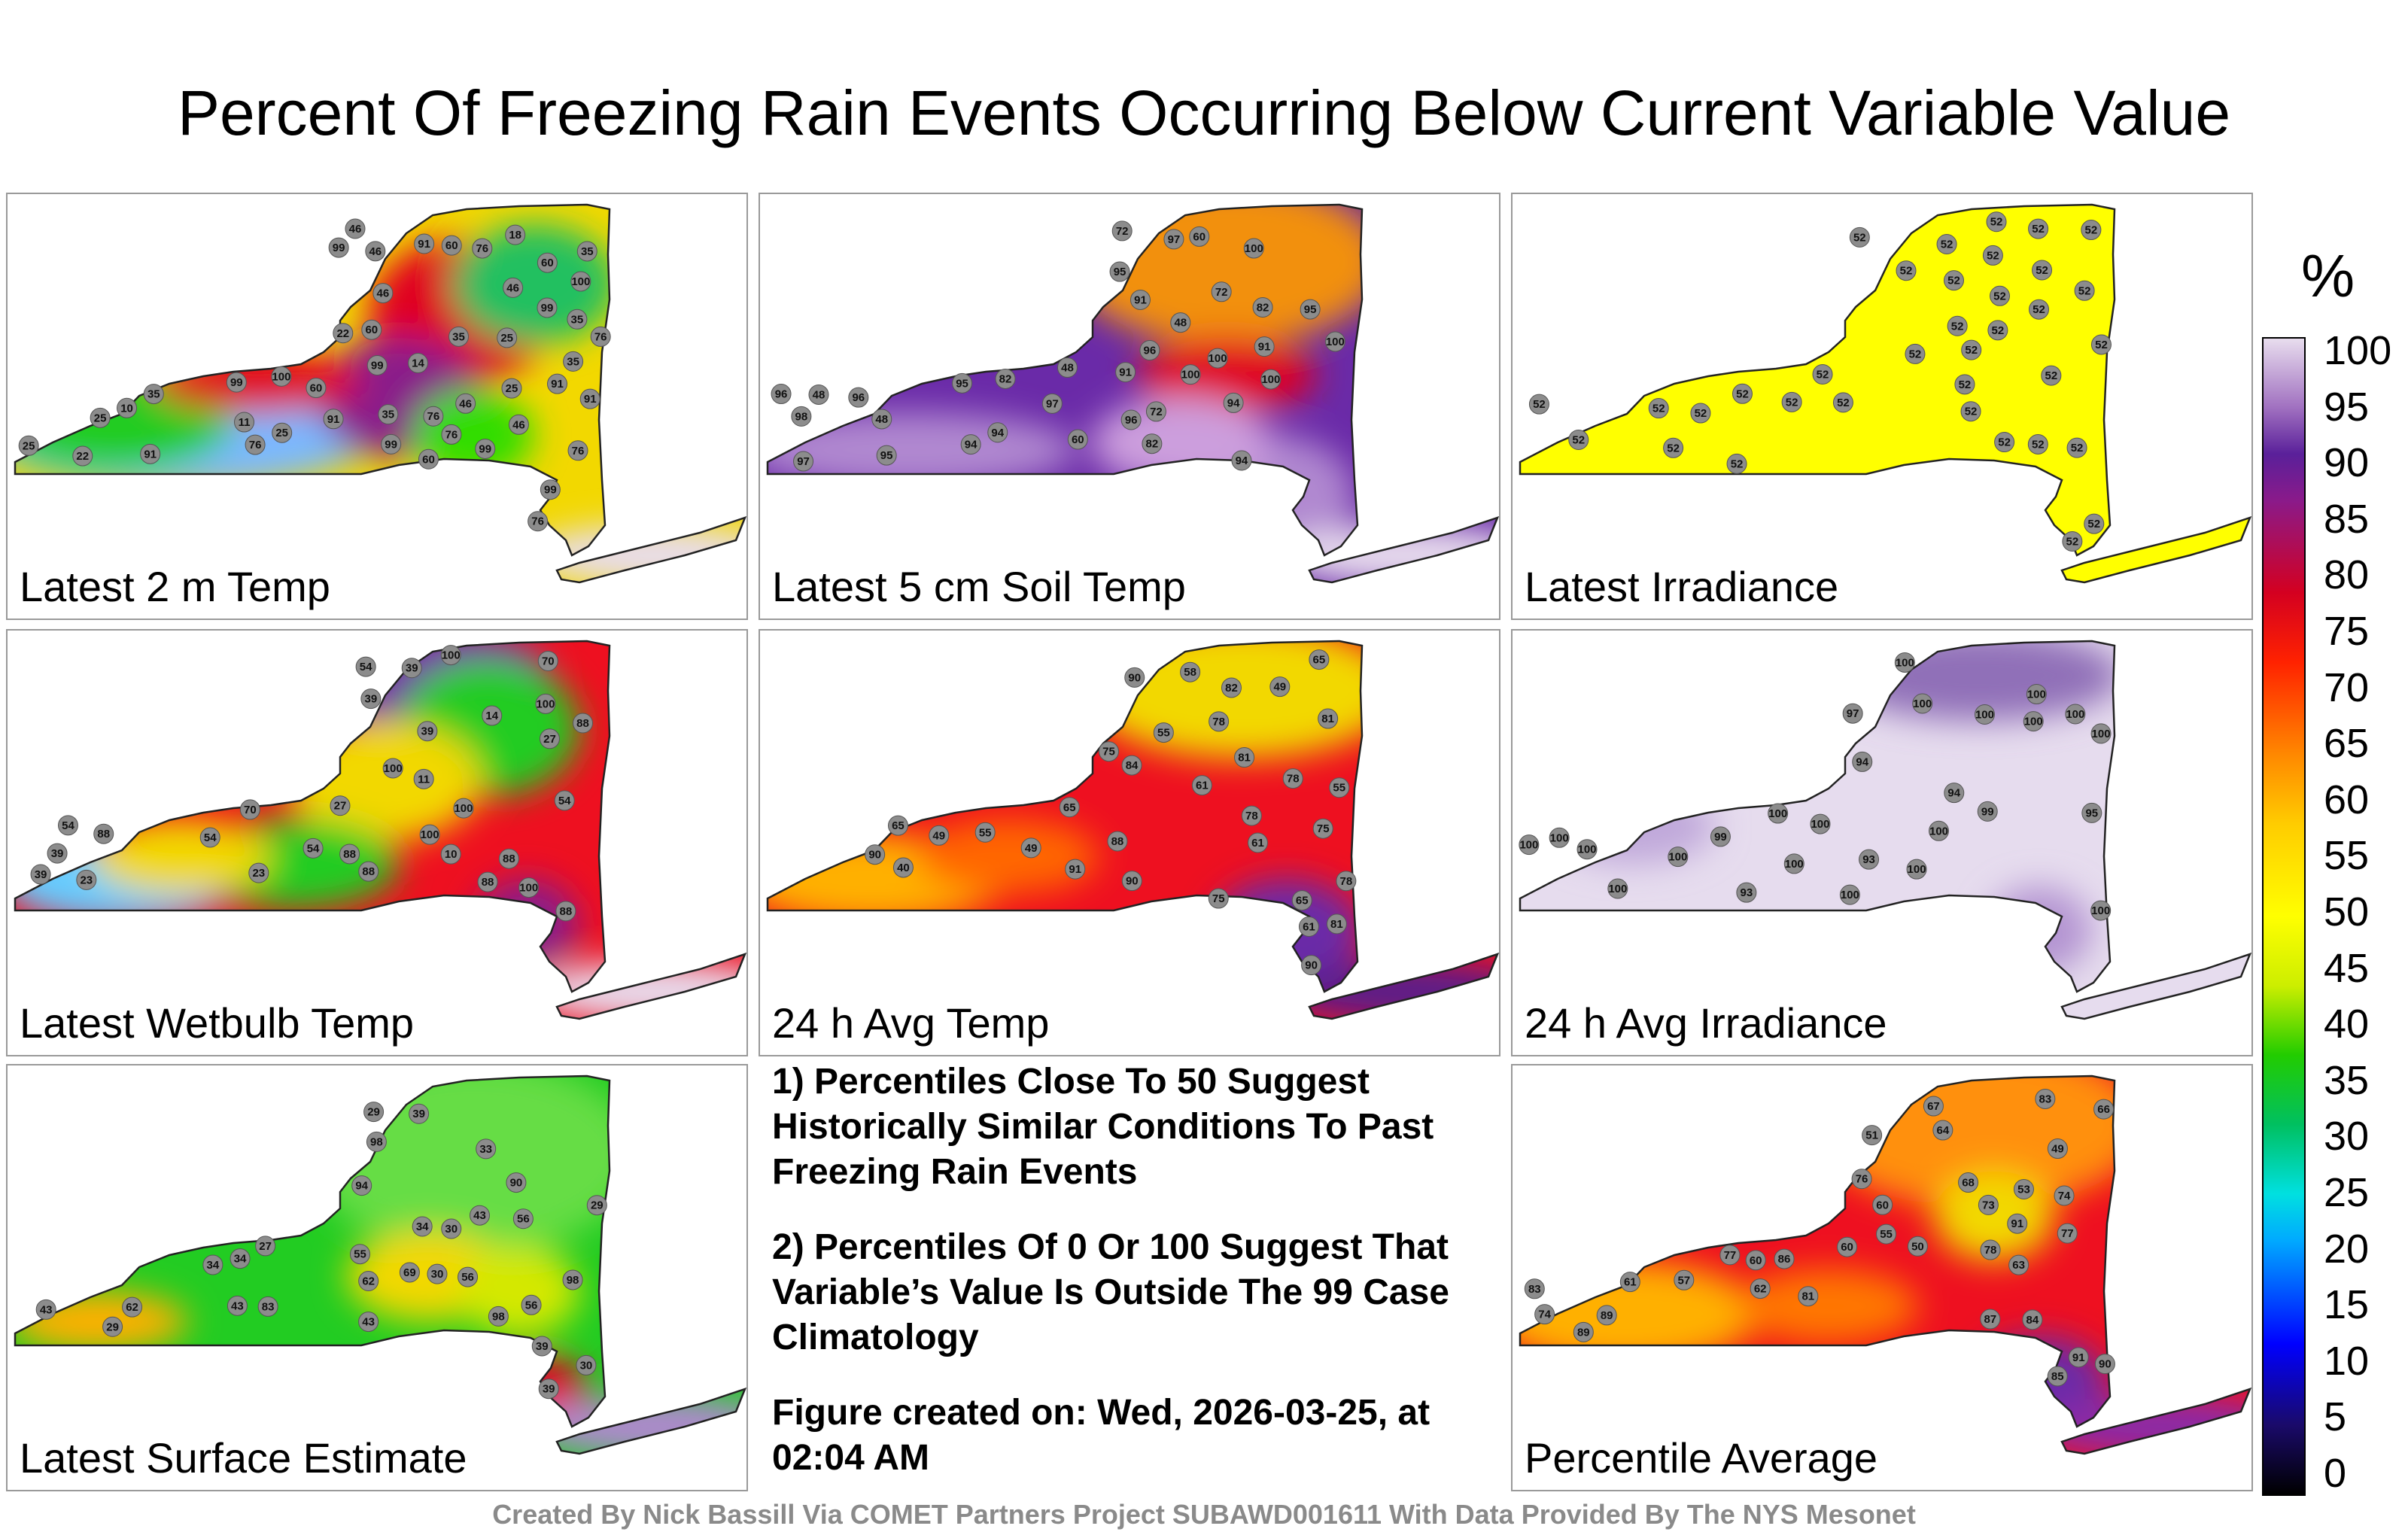  What do you see at coordinates (597, 1205) in the screenshot?
I see `station-value: 29` at bounding box center [597, 1205].